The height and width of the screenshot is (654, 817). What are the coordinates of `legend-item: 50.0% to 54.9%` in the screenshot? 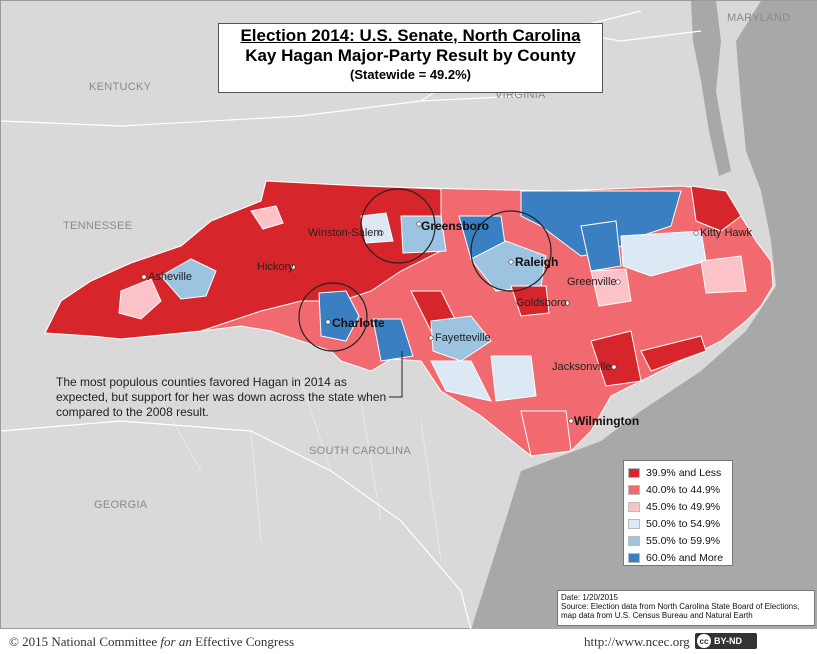 It's located at (680, 523).